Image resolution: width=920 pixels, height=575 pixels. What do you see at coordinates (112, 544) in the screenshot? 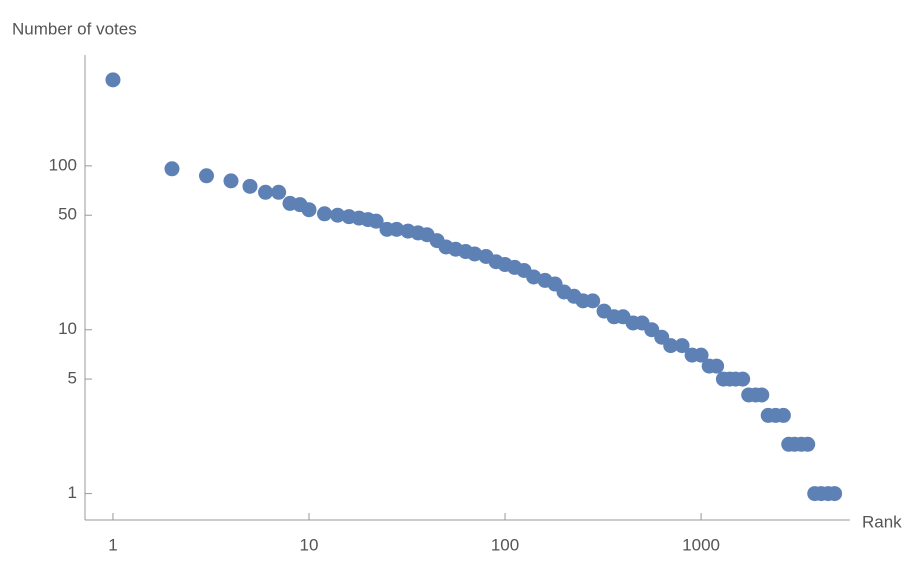
I see `x-tick-label: 1` at bounding box center [112, 544].